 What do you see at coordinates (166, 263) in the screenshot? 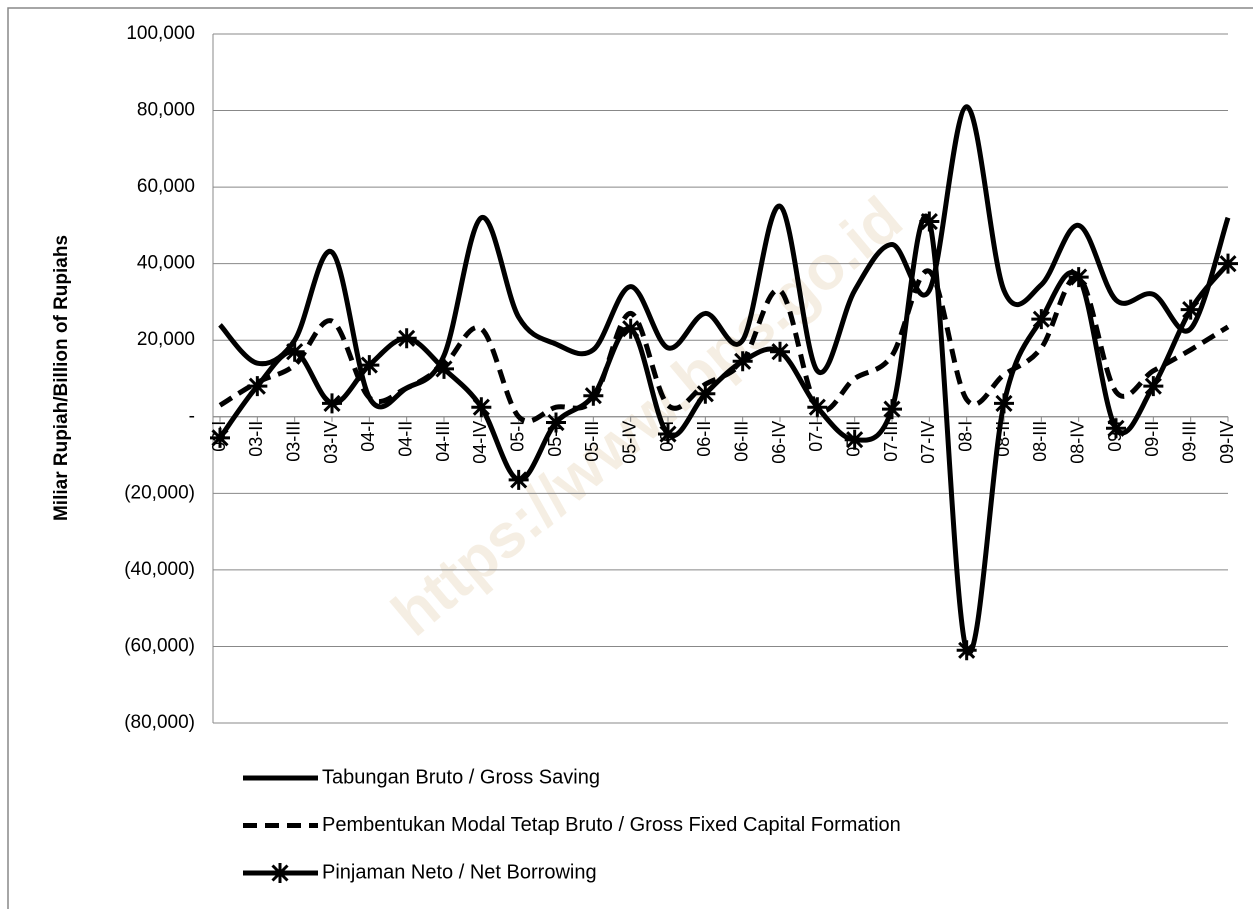
I see `y-tick-label: 40,000` at bounding box center [166, 263].